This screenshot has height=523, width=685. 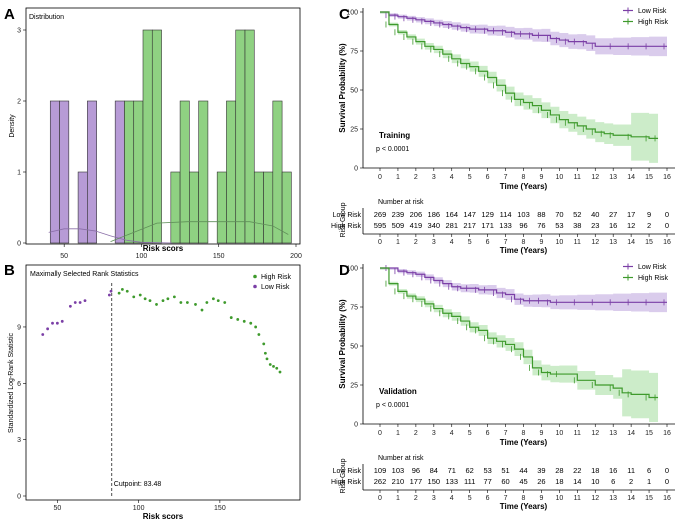 I want to click on panel-b-title: Maximally Selected Rank Statistics, so click(x=84, y=274).